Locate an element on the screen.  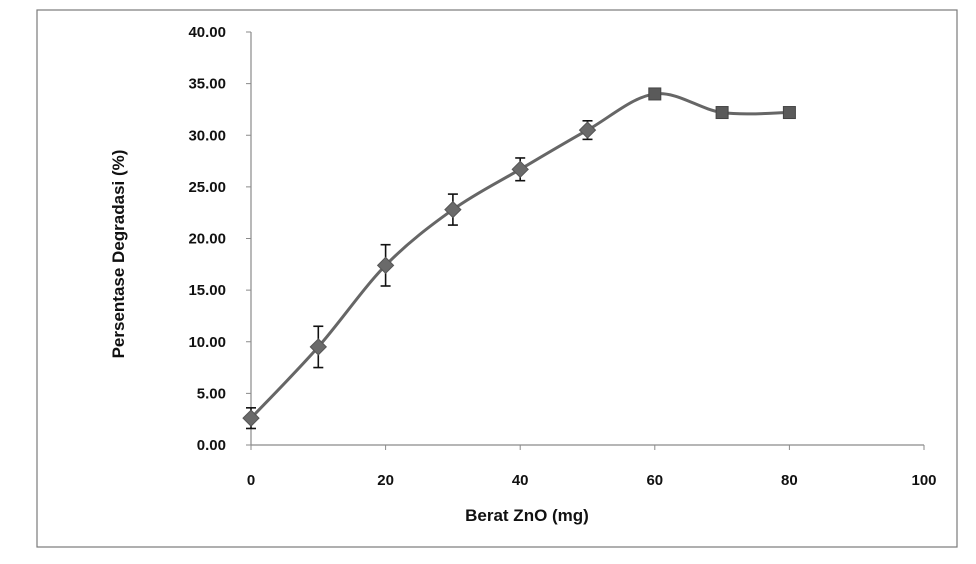
y-axis-title: Persentase Degradasi (%) is located at coordinates (118, 254).